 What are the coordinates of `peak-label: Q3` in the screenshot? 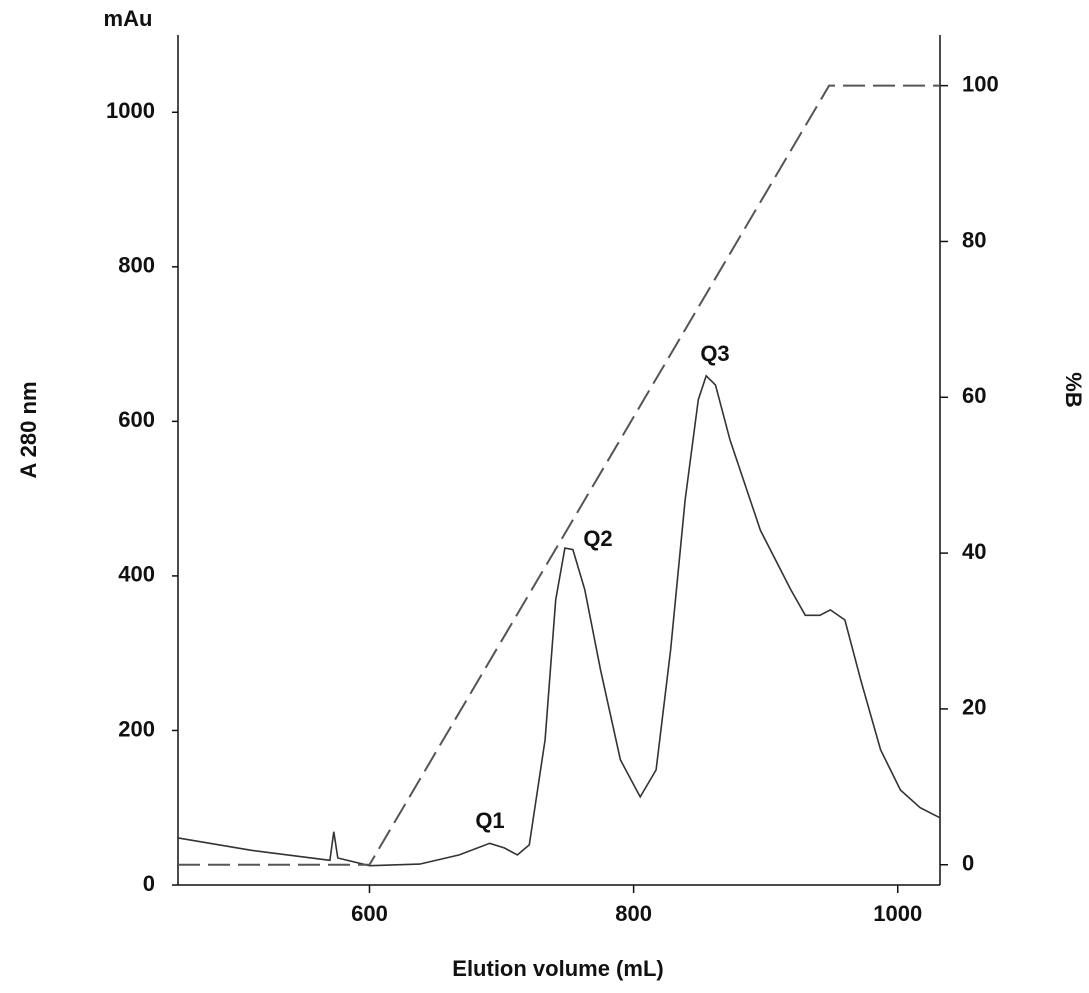 It's located at (714, 353).